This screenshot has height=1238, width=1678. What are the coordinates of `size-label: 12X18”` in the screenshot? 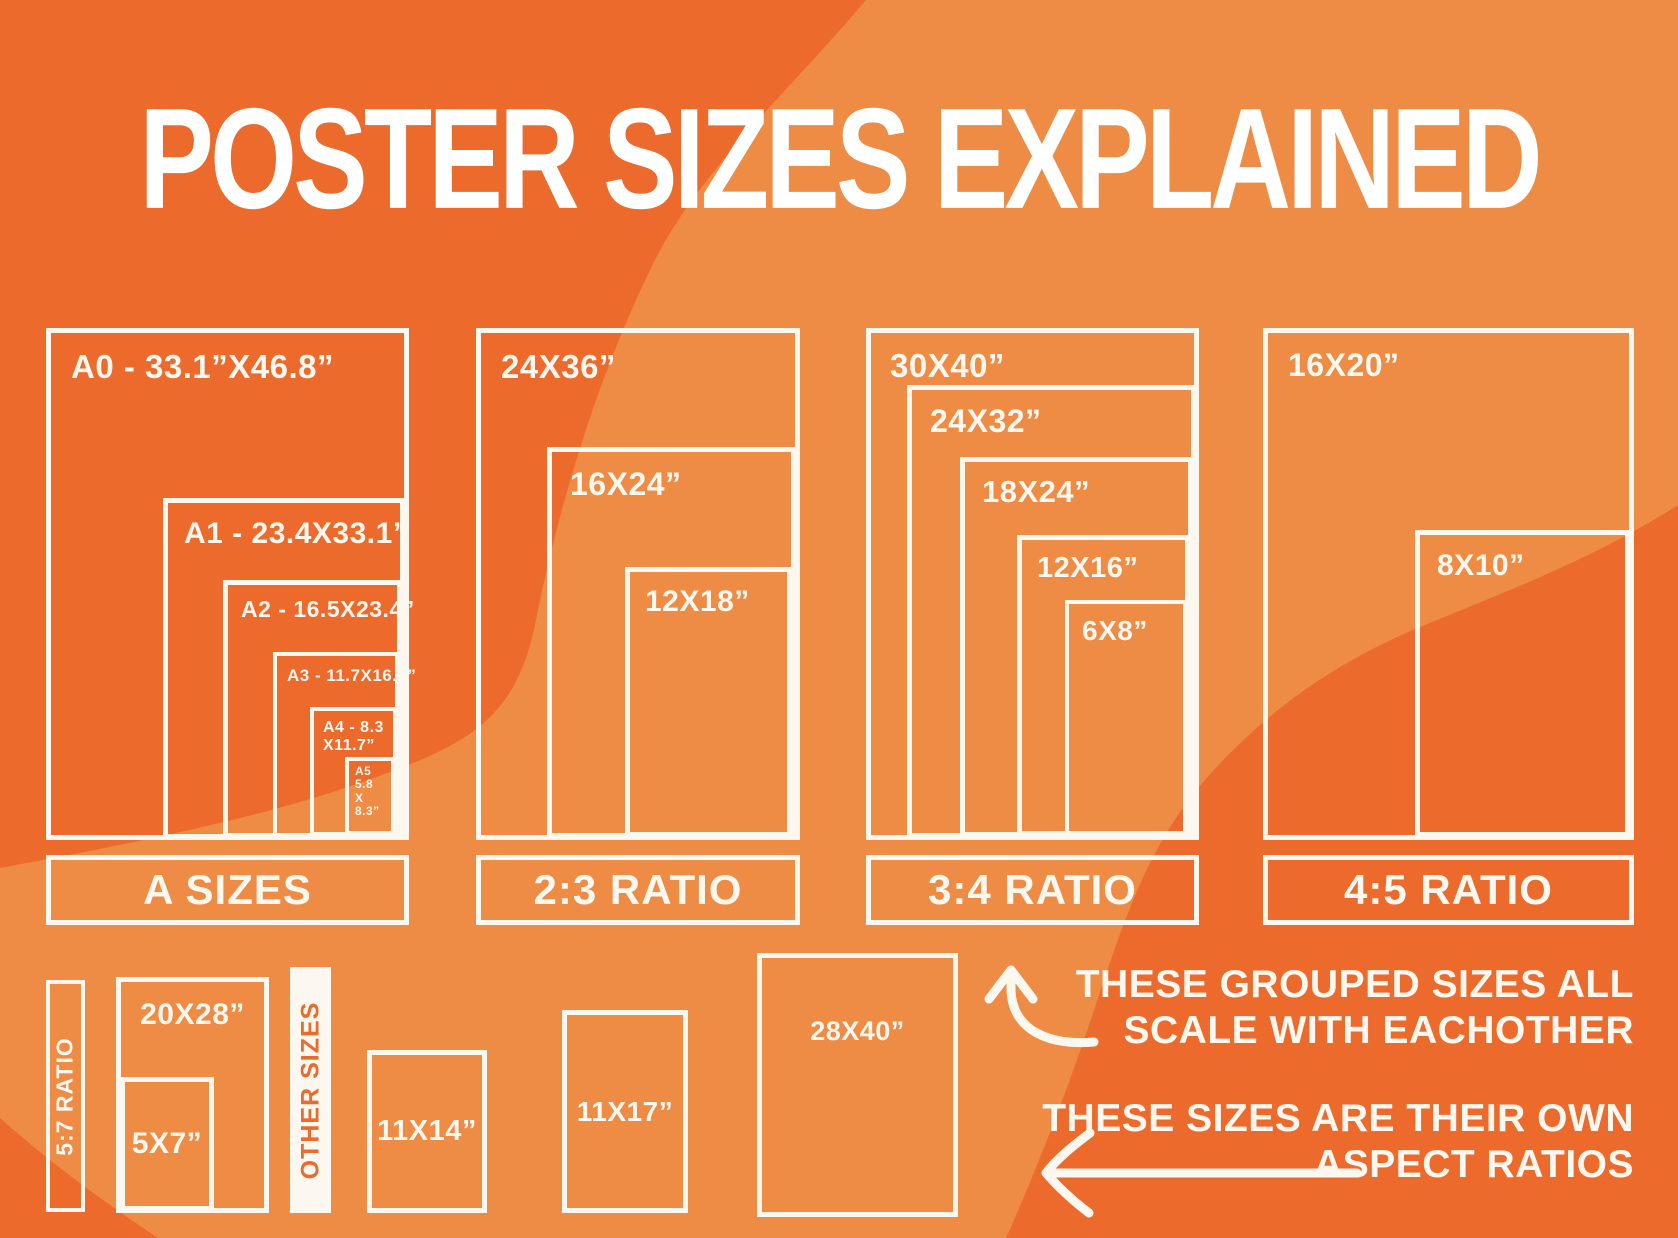 It's located at (697, 601).